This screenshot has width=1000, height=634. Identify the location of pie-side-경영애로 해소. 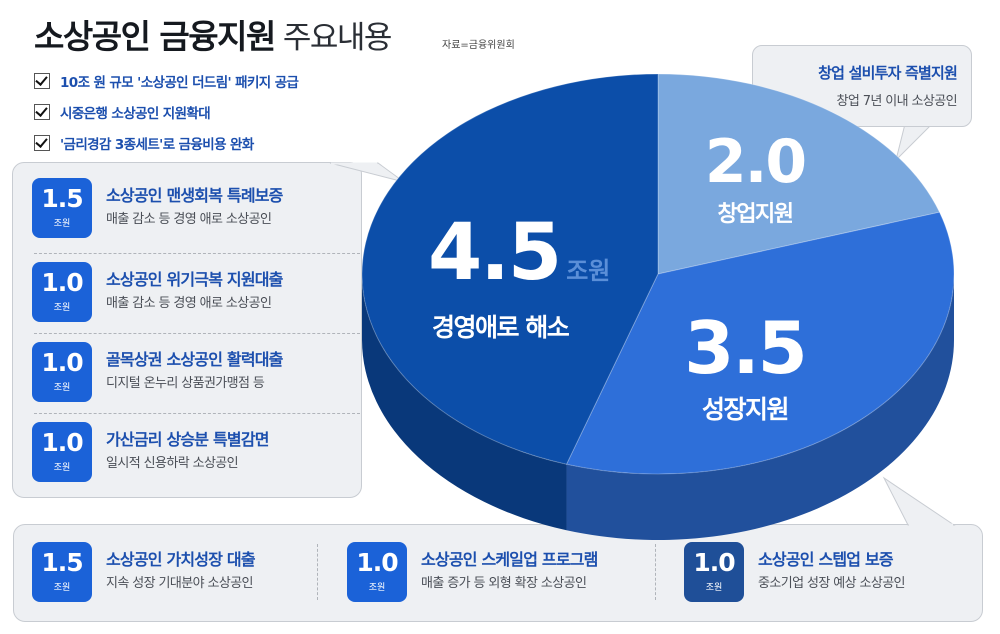
(464, 402).